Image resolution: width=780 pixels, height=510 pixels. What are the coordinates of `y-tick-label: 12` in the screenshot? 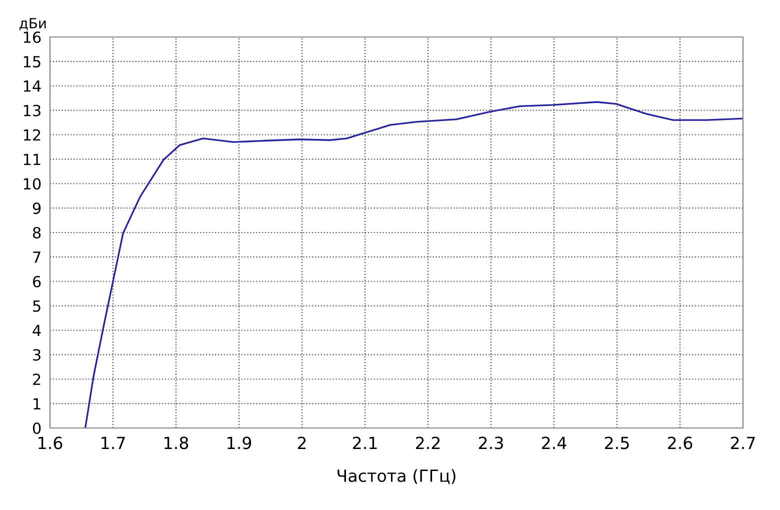 It's located at (32, 135).